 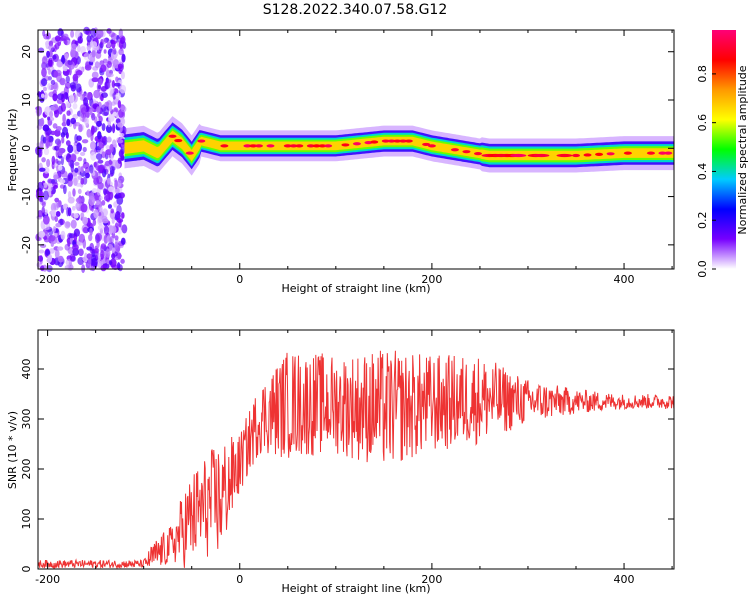 What do you see at coordinates (431, 279) in the screenshot?
I see `spectrogram-x-tick-label: 200` at bounding box center [431, 279].